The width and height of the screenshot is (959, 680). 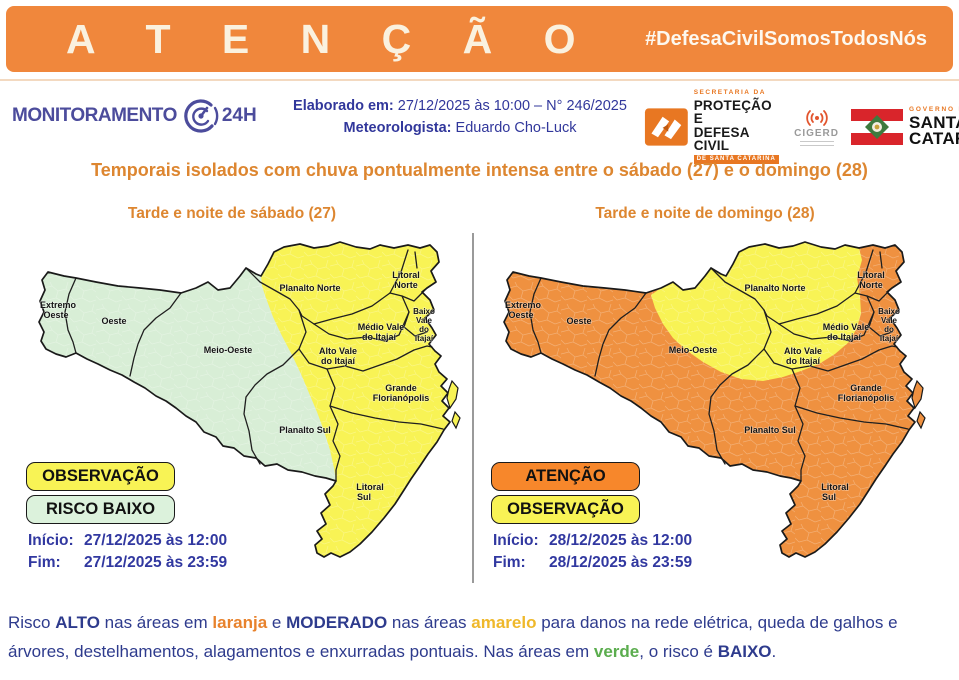 I want to click on sunday-map-subtitle: Tarde e noite de domingo (28), so click(x=705, y=213).